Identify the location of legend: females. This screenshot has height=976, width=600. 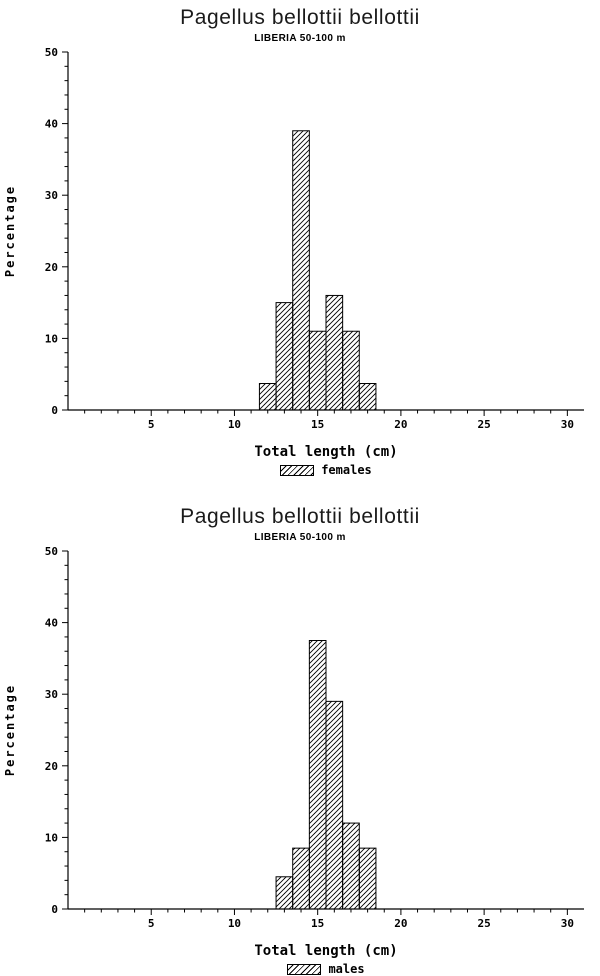
(326, 470).